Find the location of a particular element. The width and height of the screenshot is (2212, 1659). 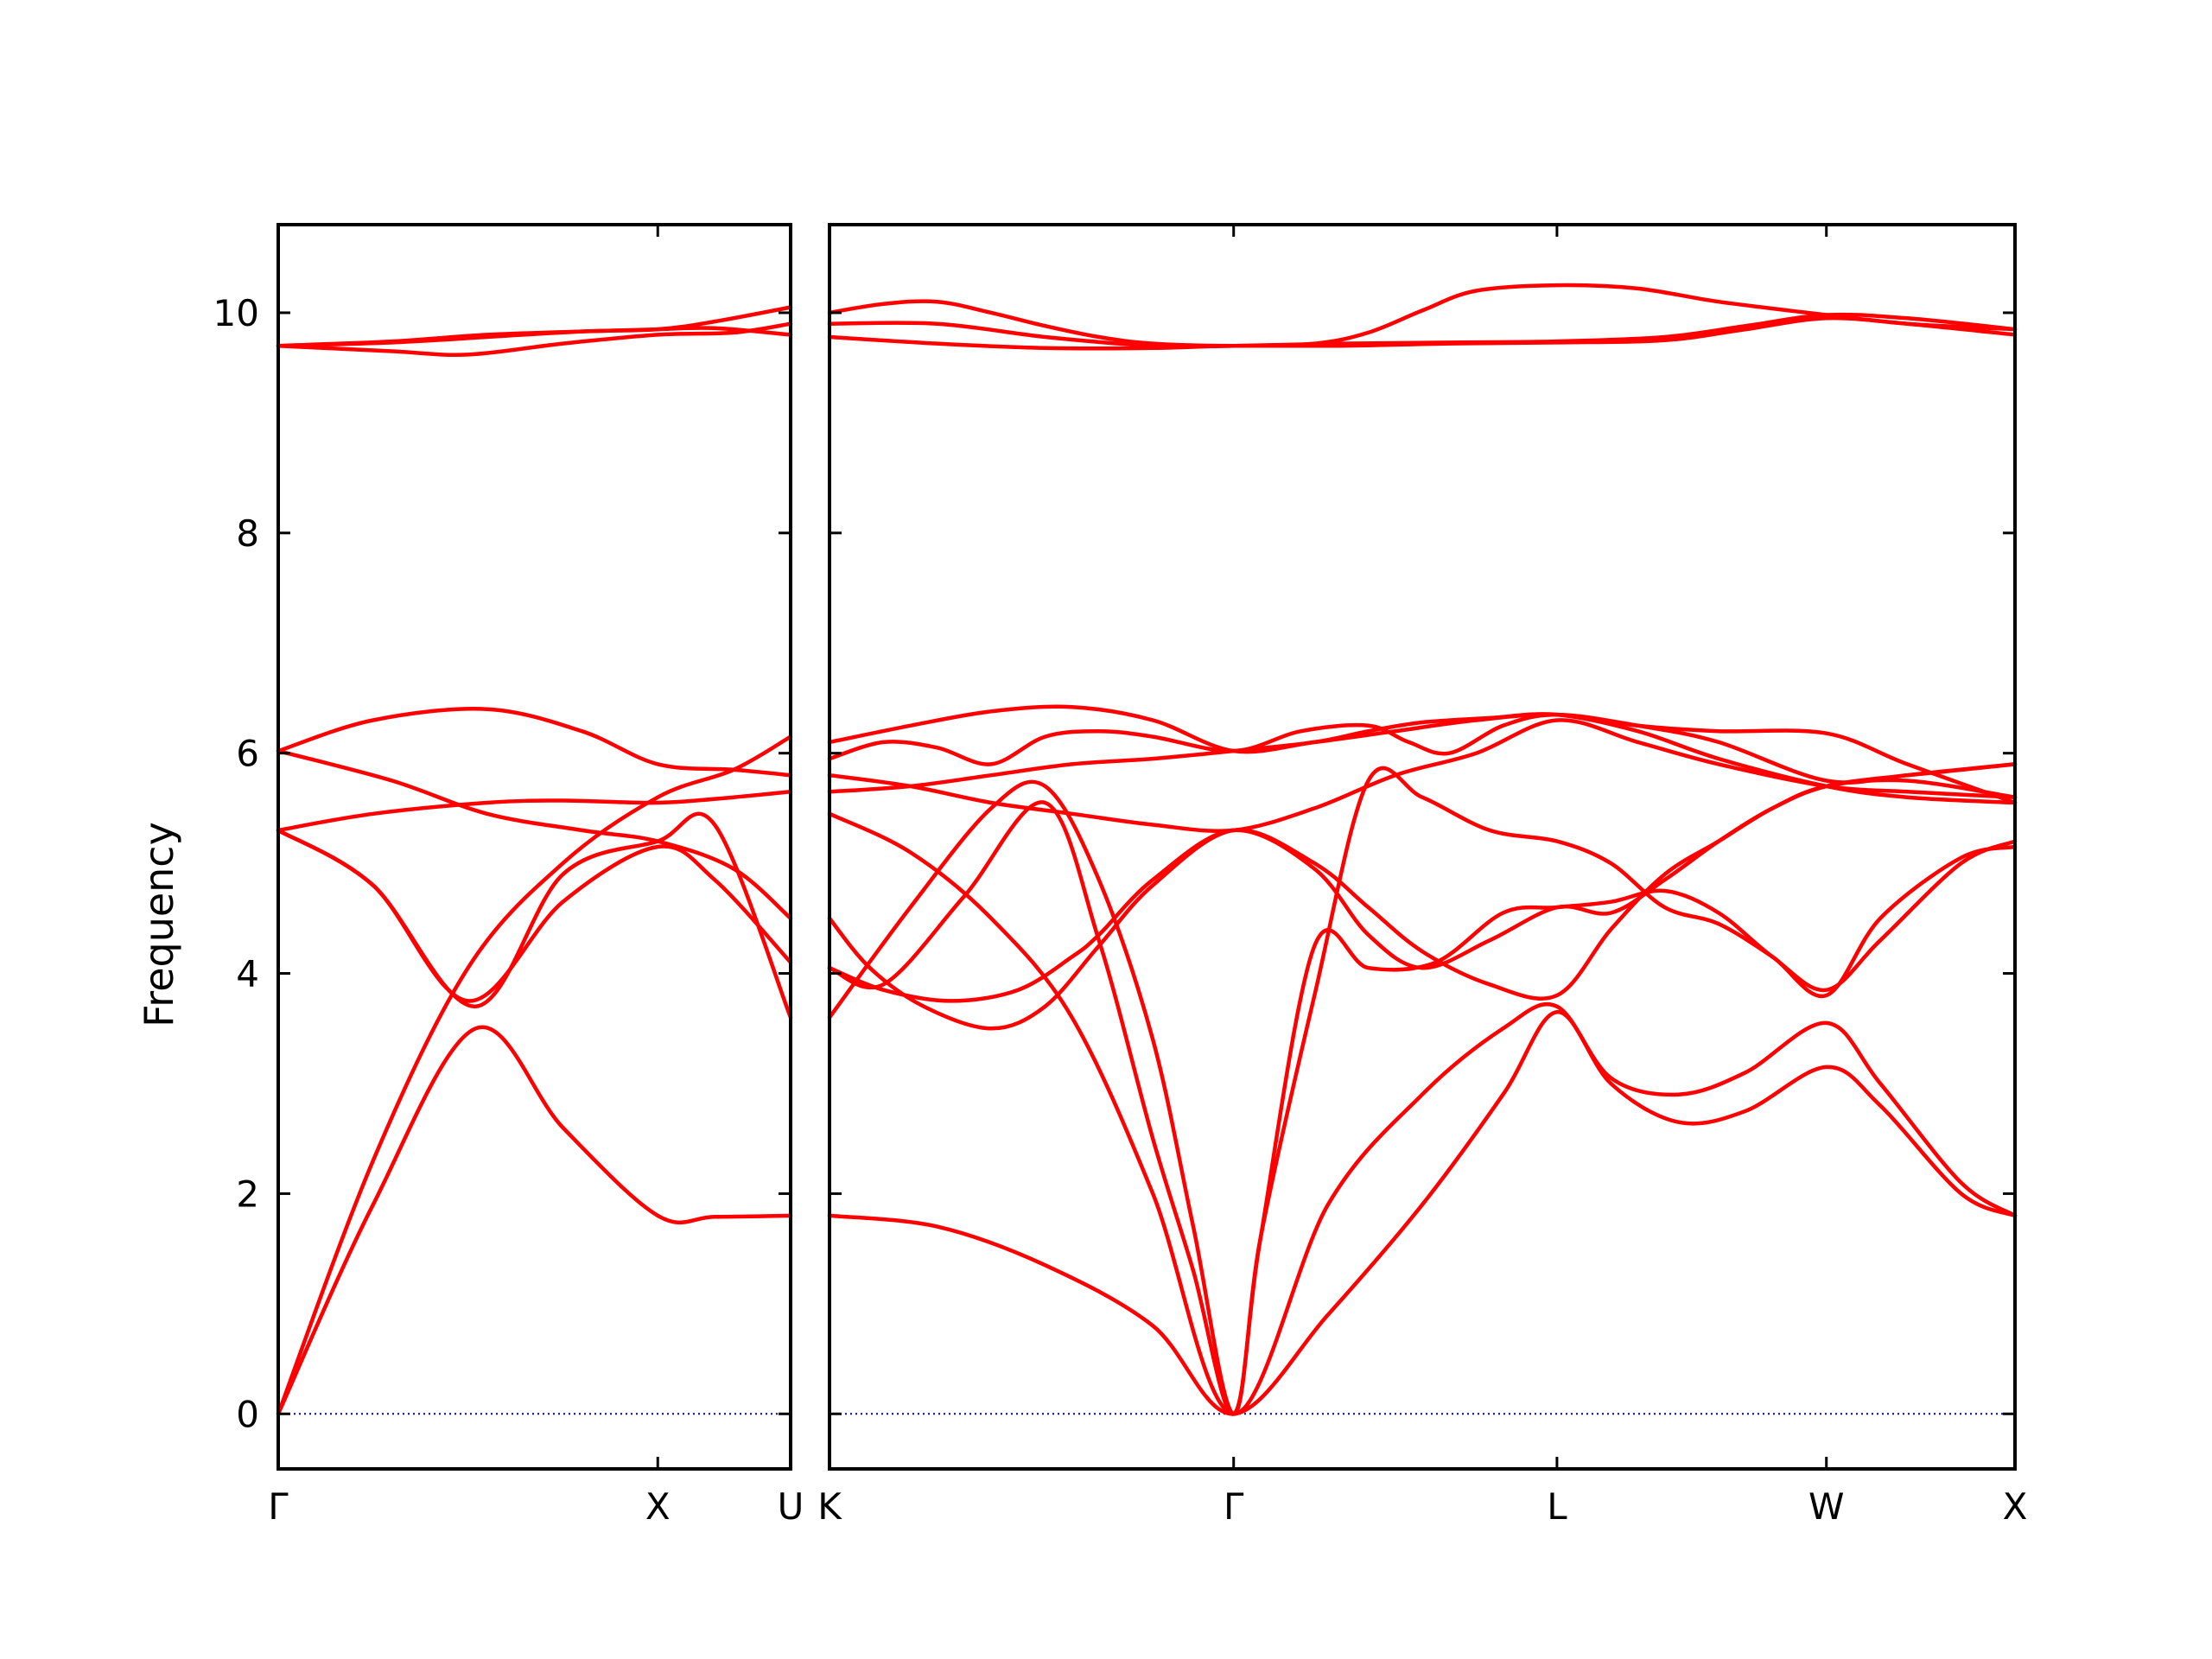

left-x-tick-label-3: U is located at coordinates (791, 1506).